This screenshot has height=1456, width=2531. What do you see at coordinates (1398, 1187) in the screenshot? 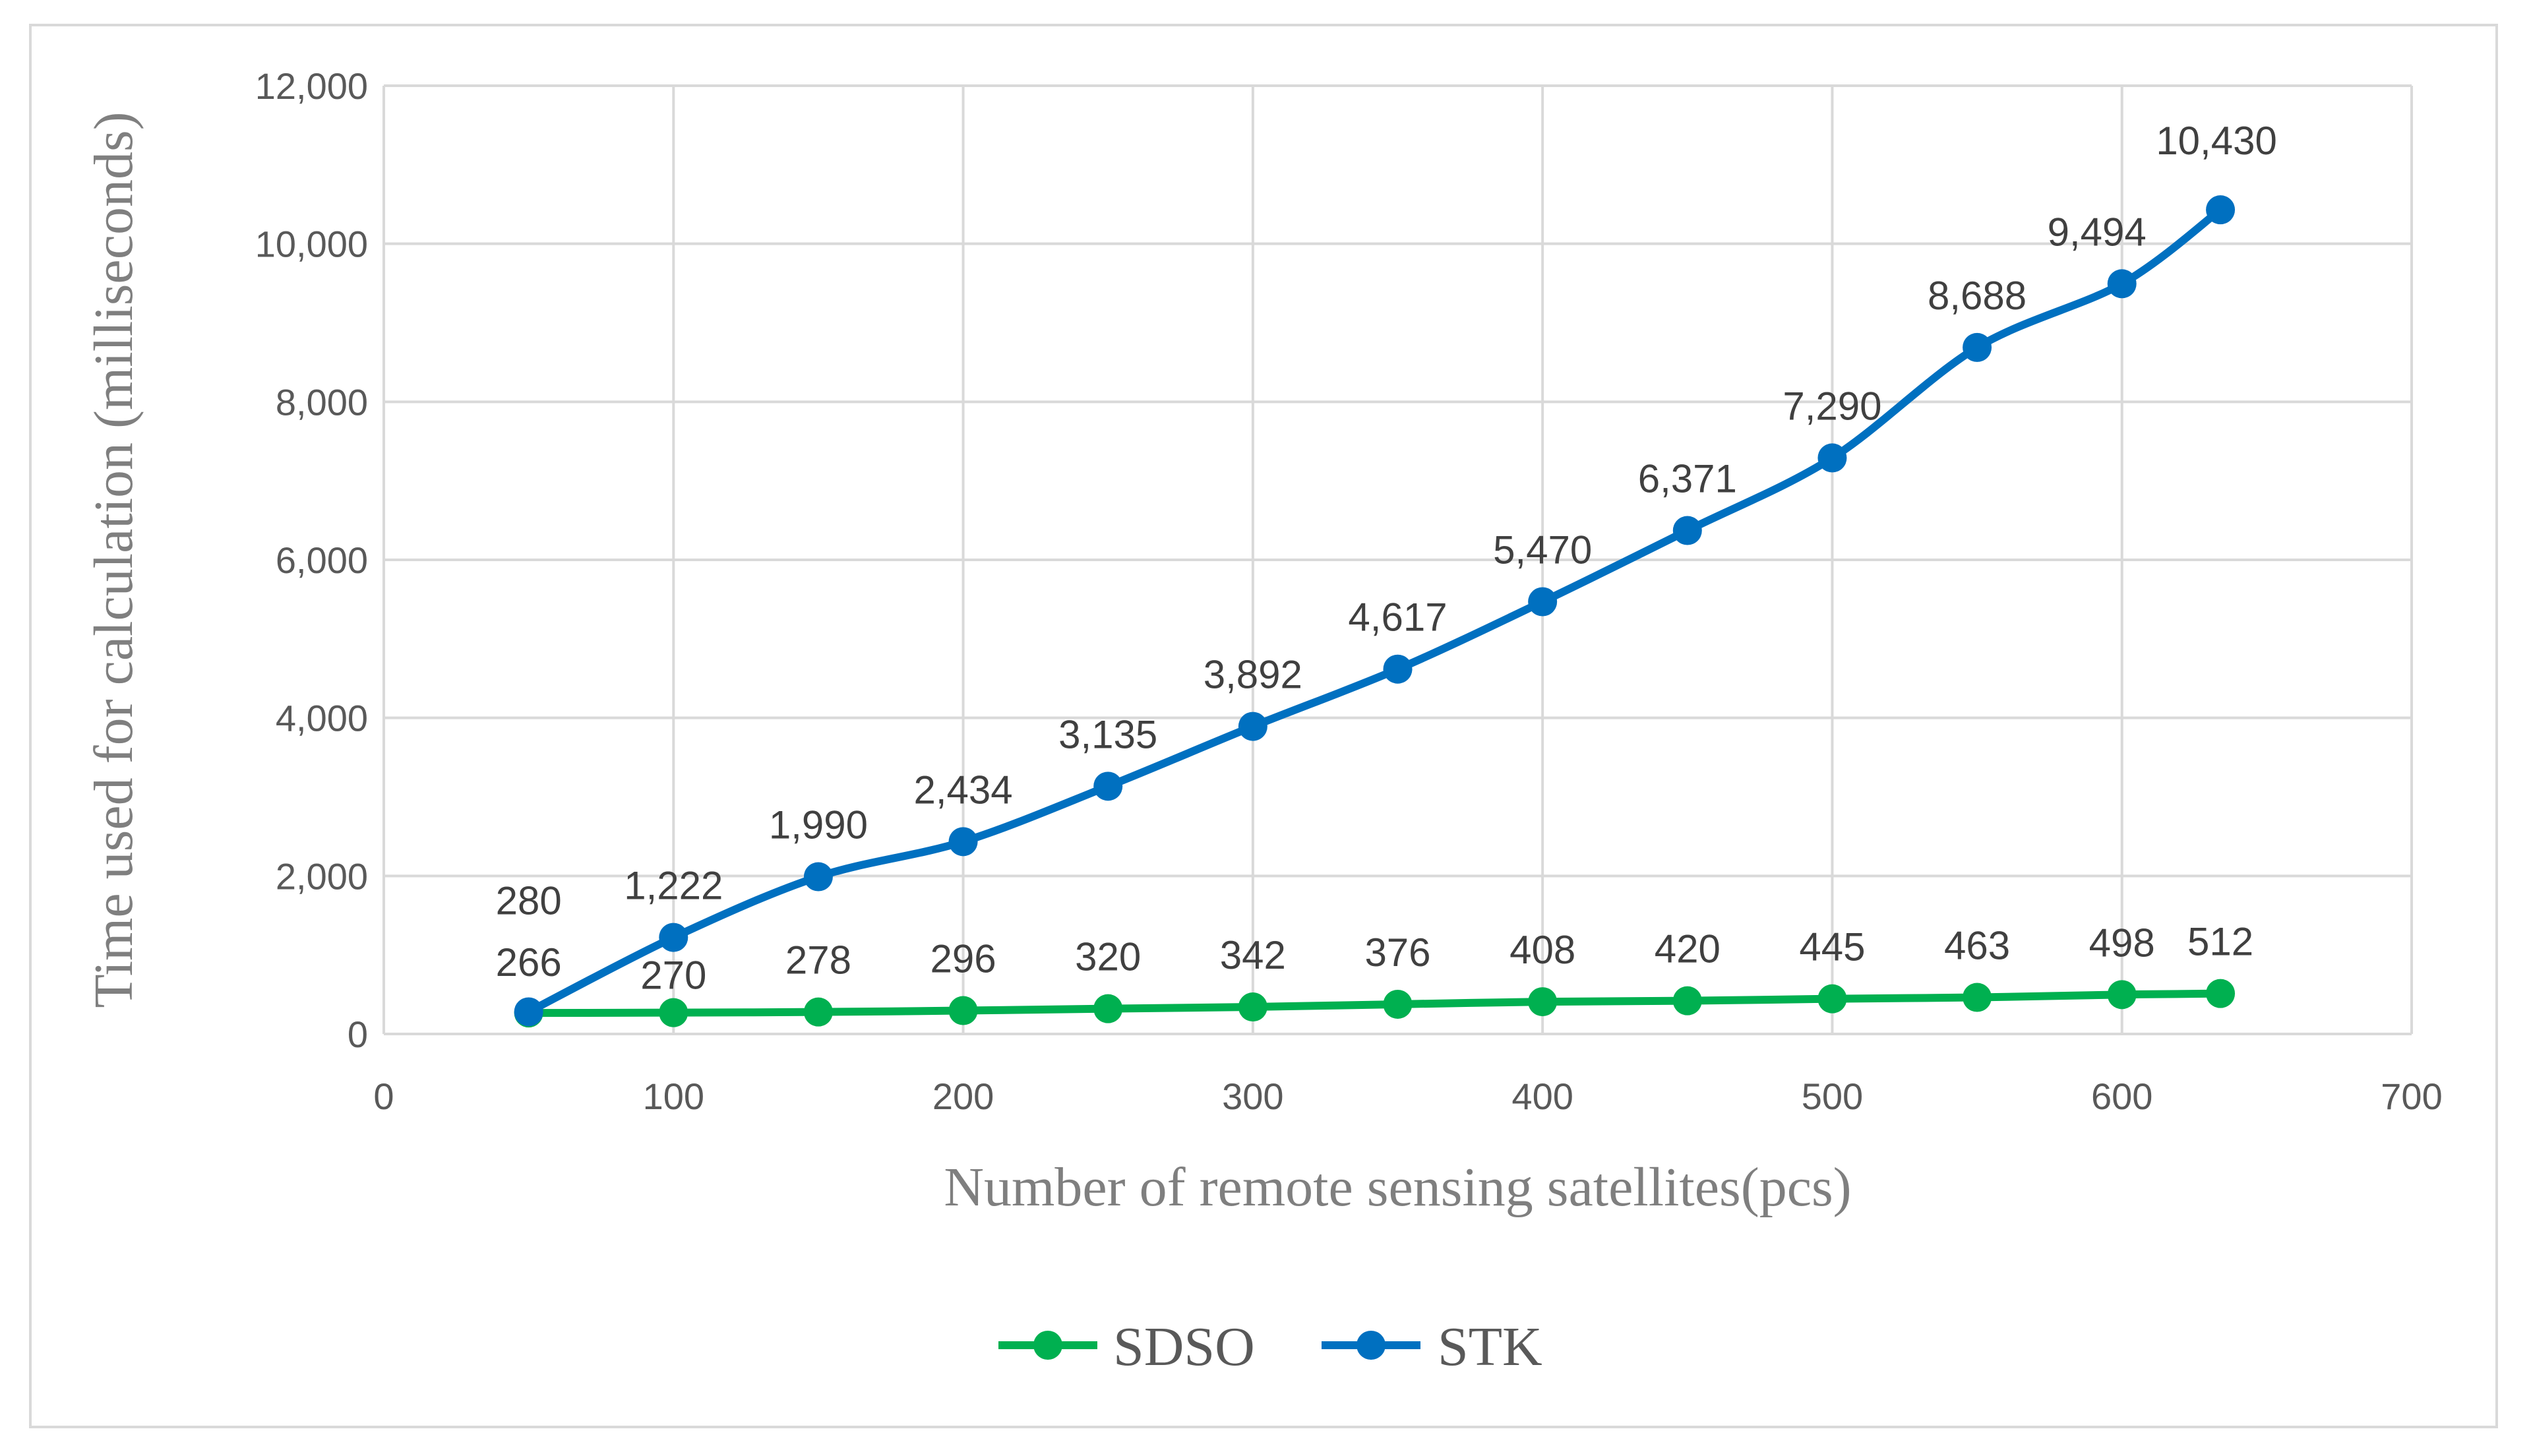
I see `x-axis-title: Number of remote sensing satellites(pcs)` at bounding box center [1398, 1187].